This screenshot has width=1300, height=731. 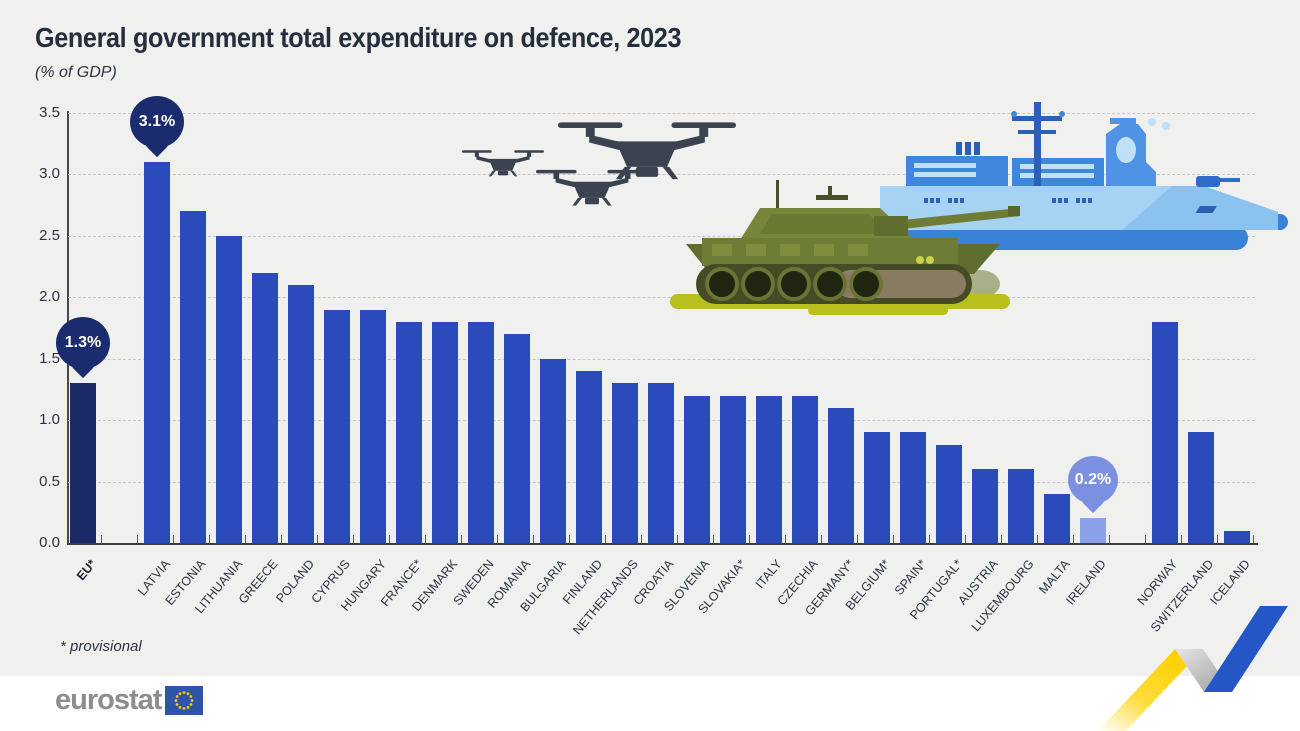 I want to click on bar-ireland, so click(x=1093, y=530).